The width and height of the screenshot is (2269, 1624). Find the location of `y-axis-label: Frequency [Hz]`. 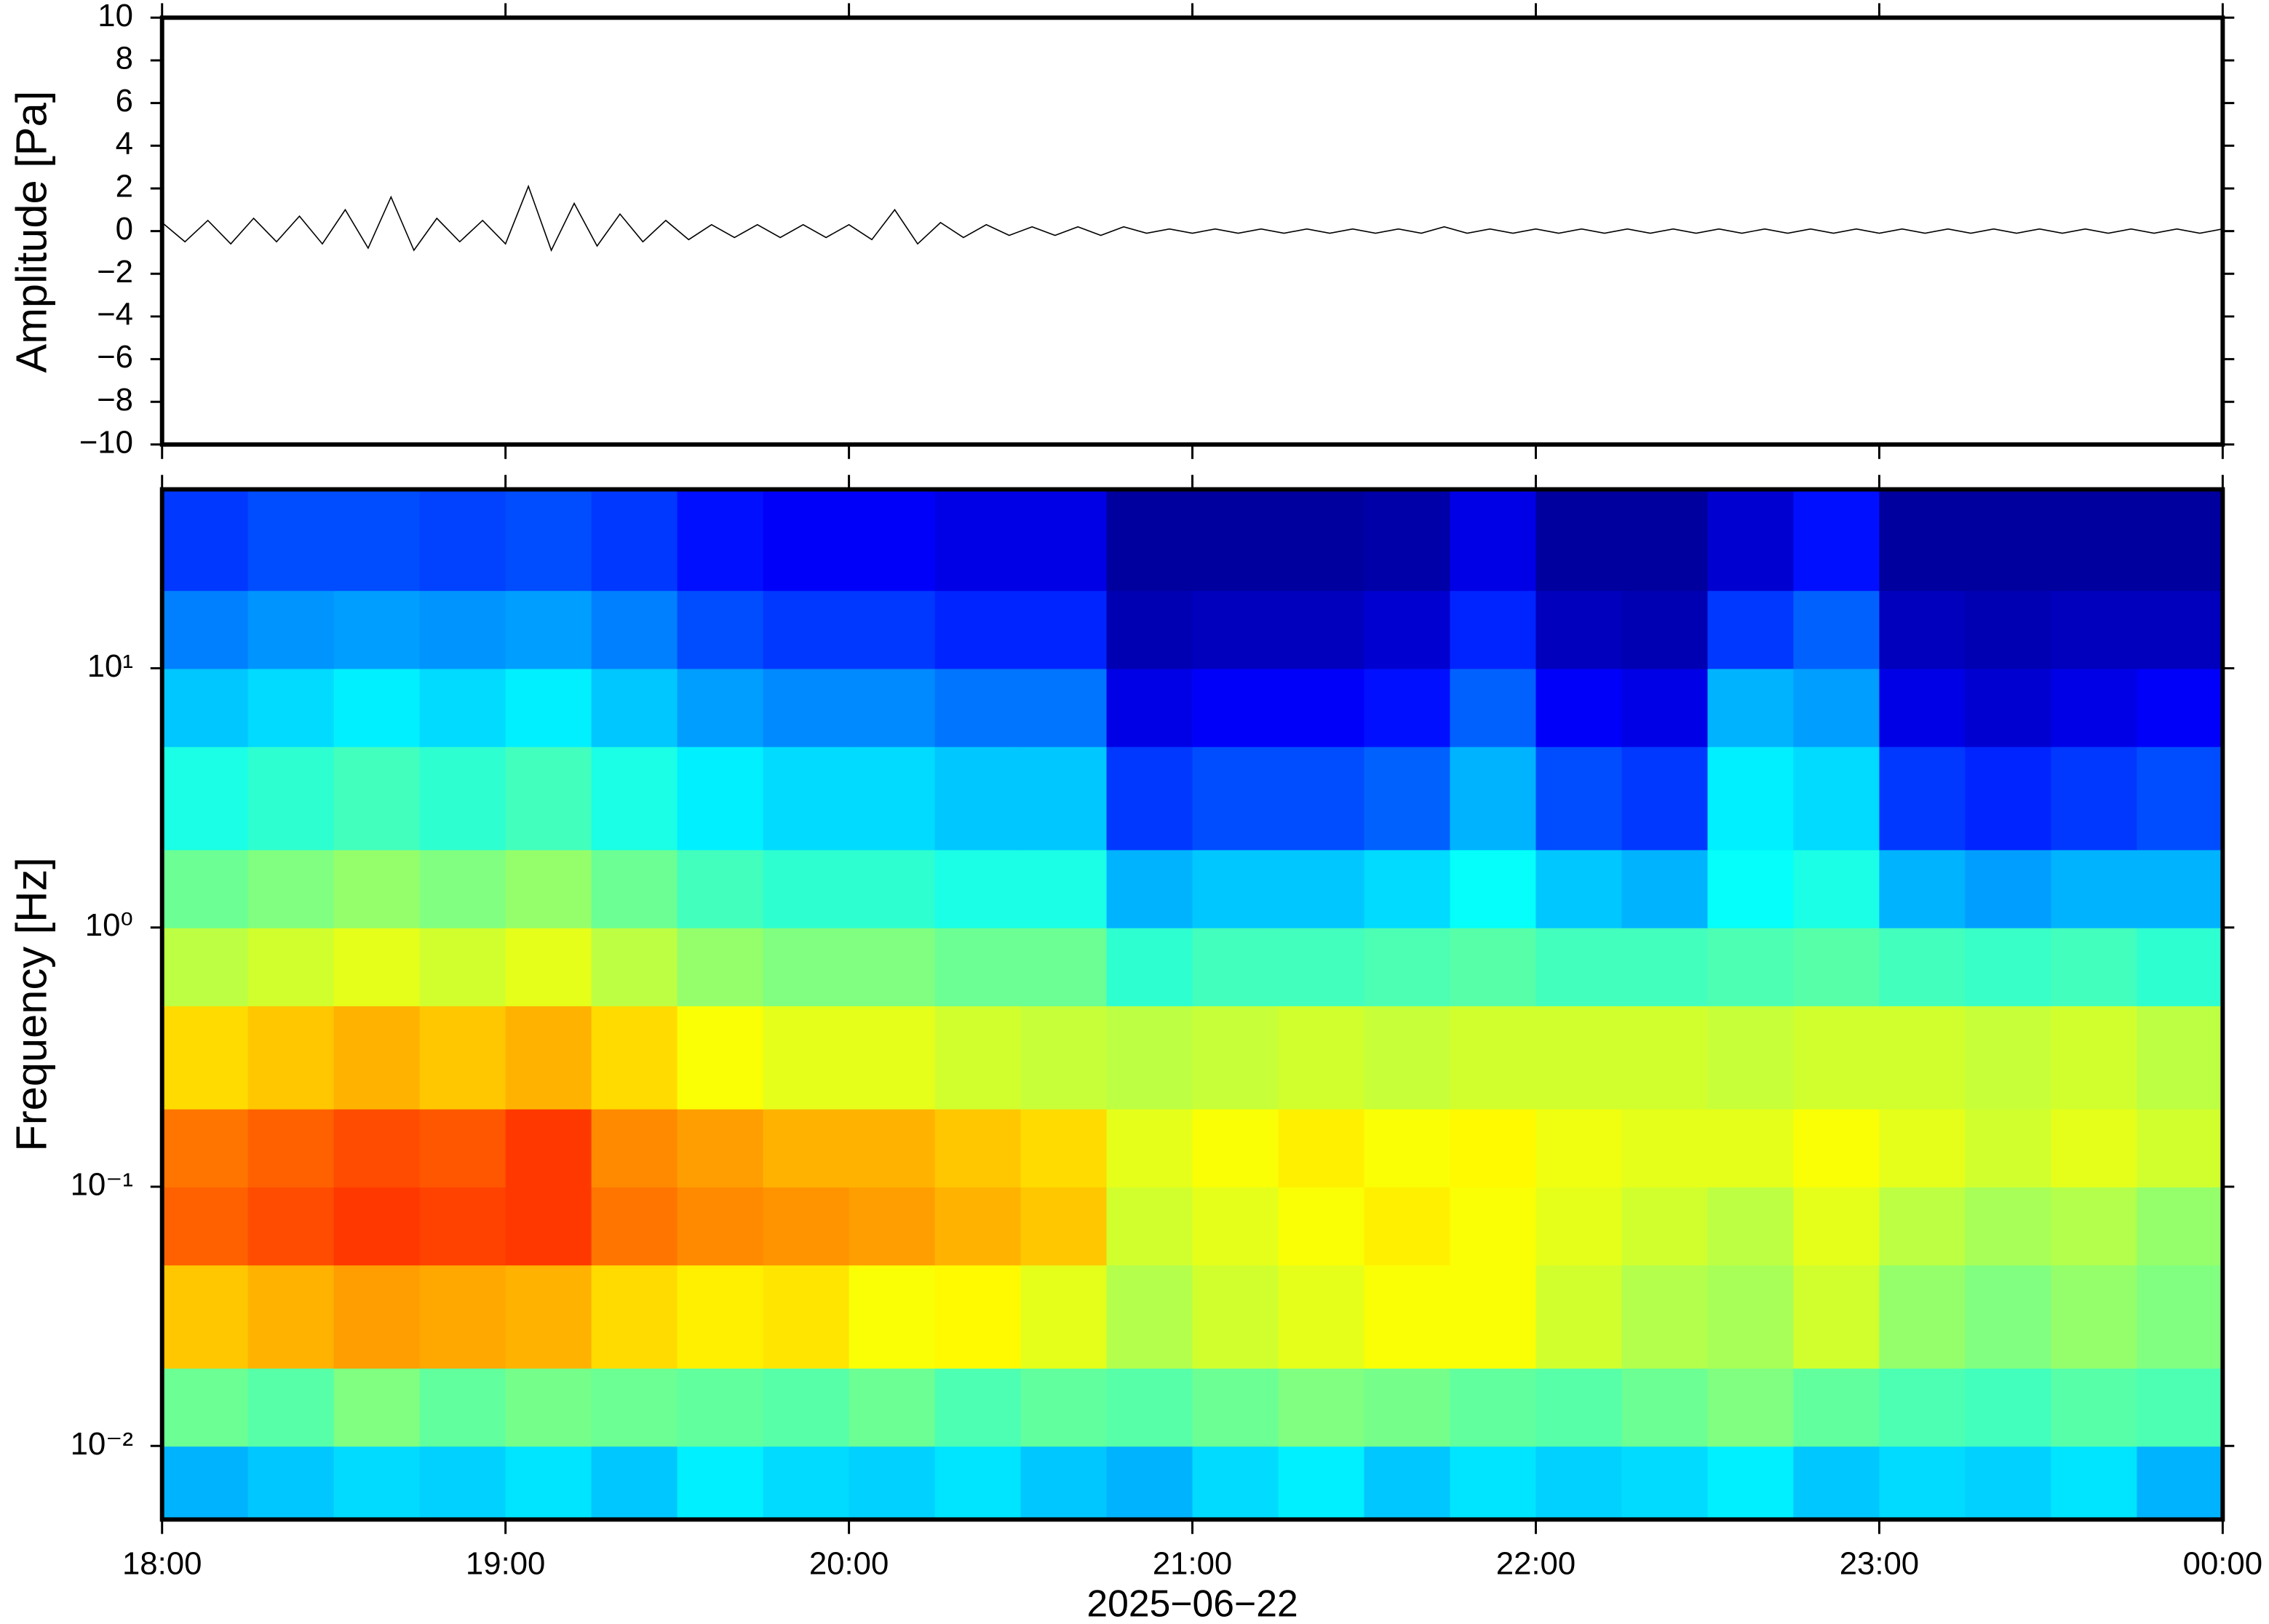

y-axis-label: Frequency [Hz] is located at coordinates (32, 1004).